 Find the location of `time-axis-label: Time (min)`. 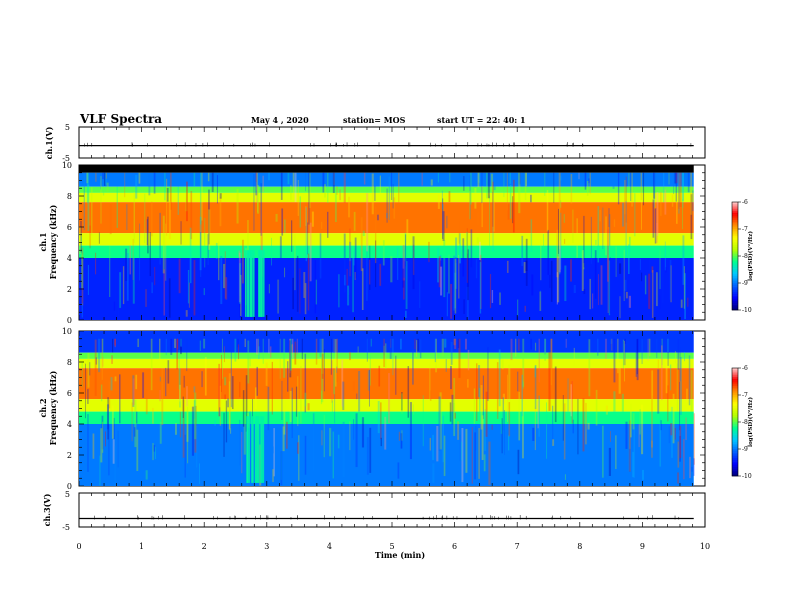

time-axis-label: Time (min) is located at coordinates (400, 555).